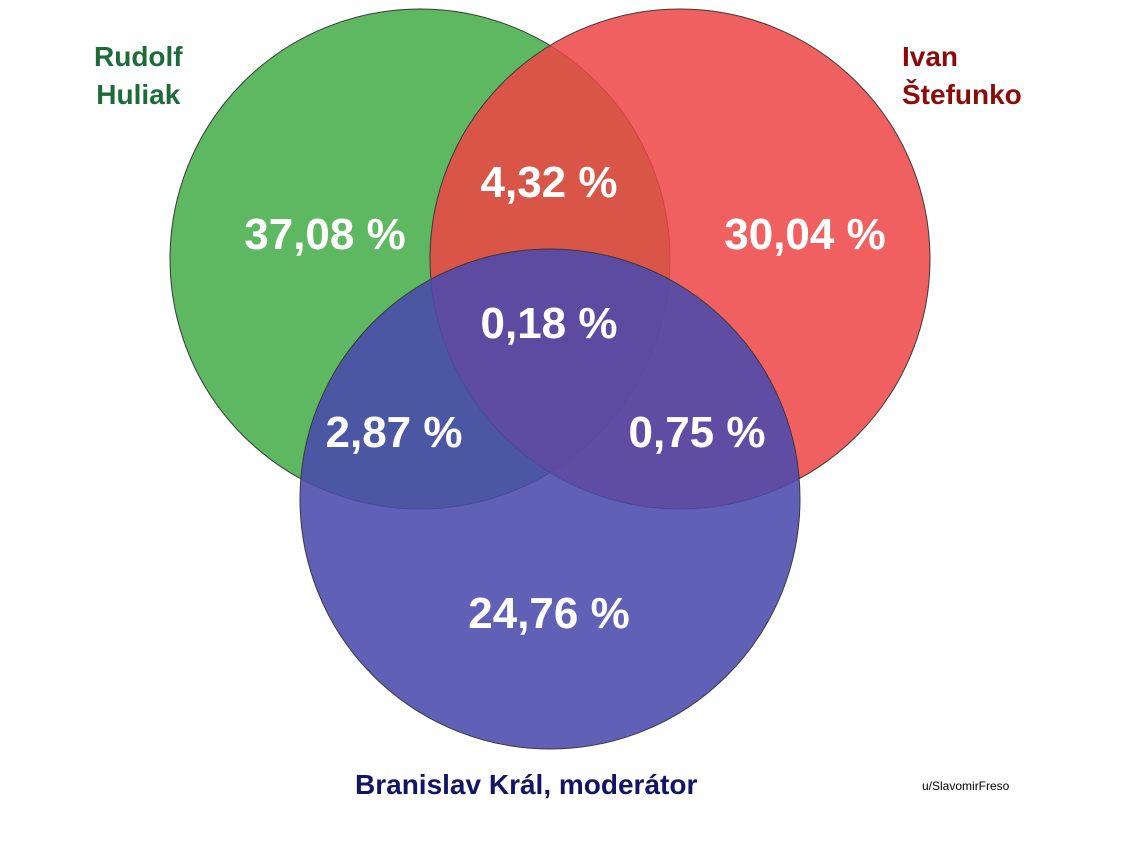 The width and height of the screenshot is (1140, 860). Describe the element at coordinates (394, 432) in the screenshot. I see `value-rudolf-branislav: 2,87 %` at that location.